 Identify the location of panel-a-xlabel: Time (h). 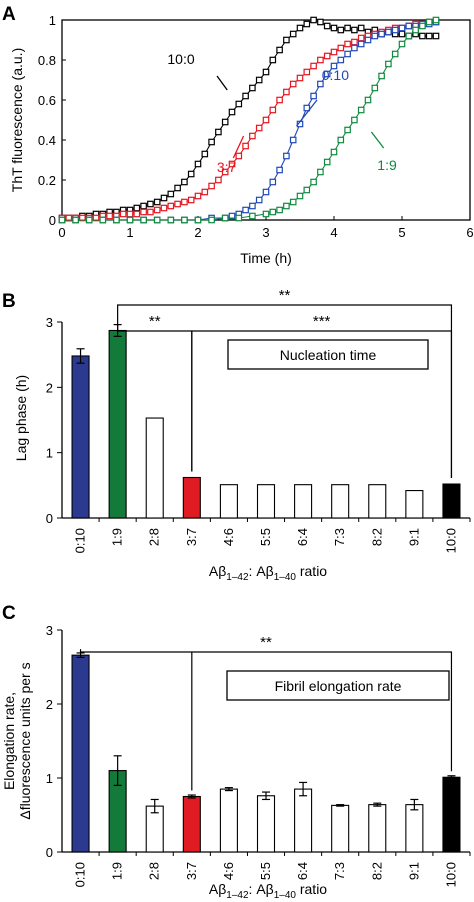
(266, 258).